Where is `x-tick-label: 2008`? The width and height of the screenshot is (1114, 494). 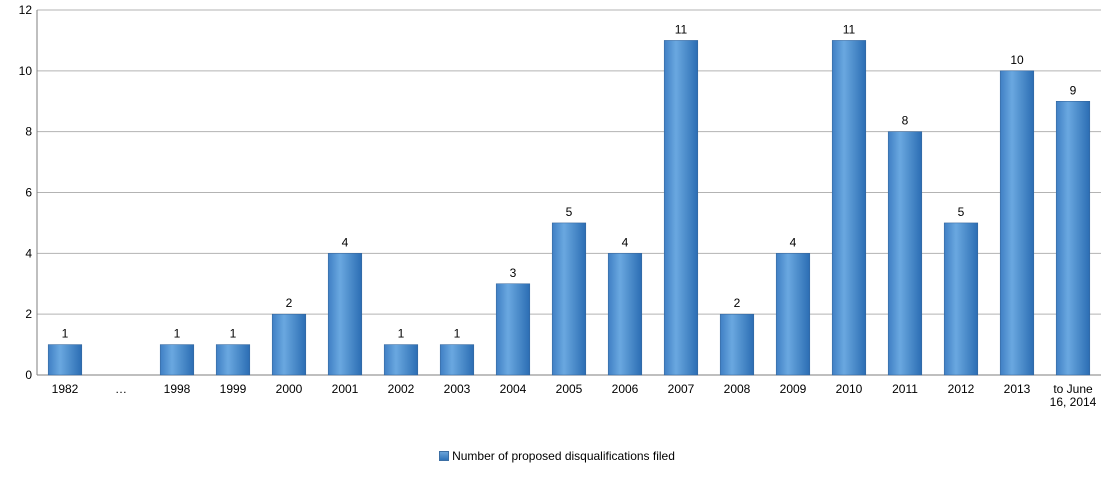
x-tick-label: 2008 is located at coordinates (737, 389).